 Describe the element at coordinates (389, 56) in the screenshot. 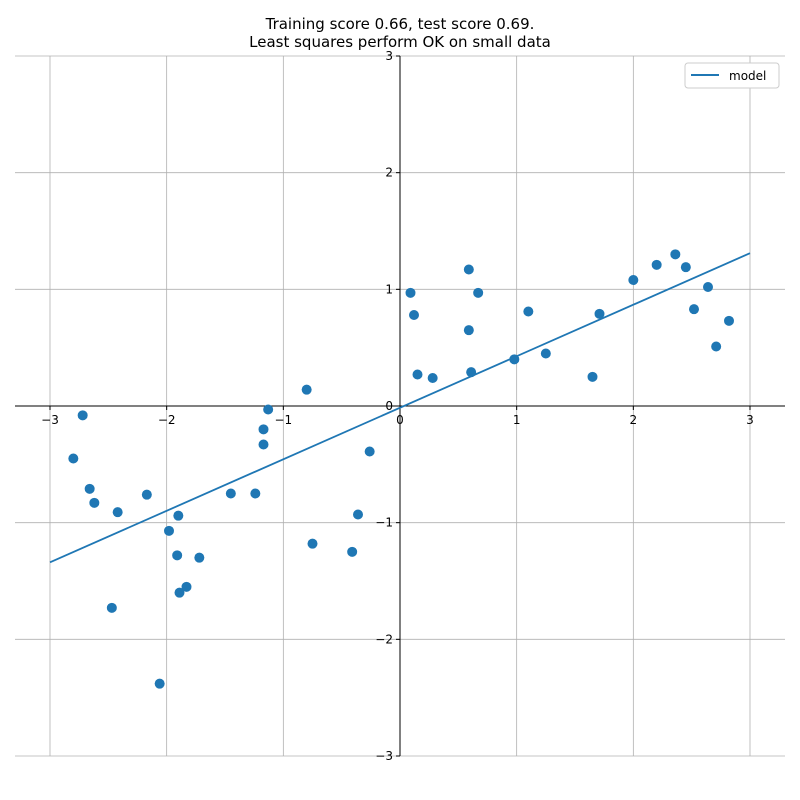

I see `y-tick-label-6: 3` at that location.